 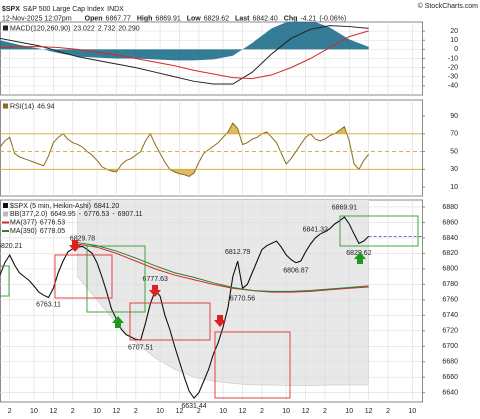 What do you see at coordinates (454, 169) in the screenshot?
I see `y-tick-label: 30` at bounding box center [454, 169].